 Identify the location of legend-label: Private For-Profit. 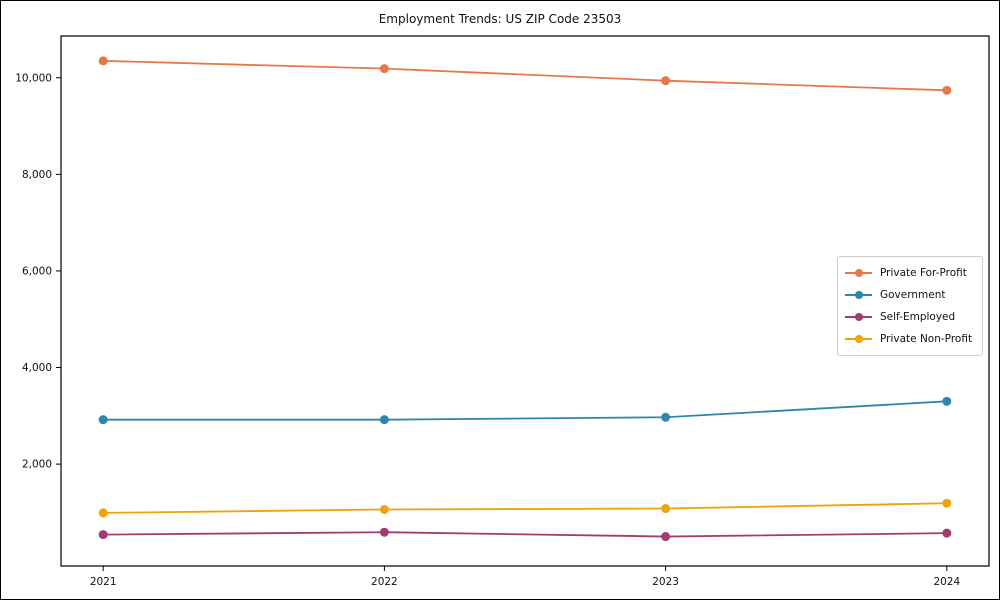
(923, 273).